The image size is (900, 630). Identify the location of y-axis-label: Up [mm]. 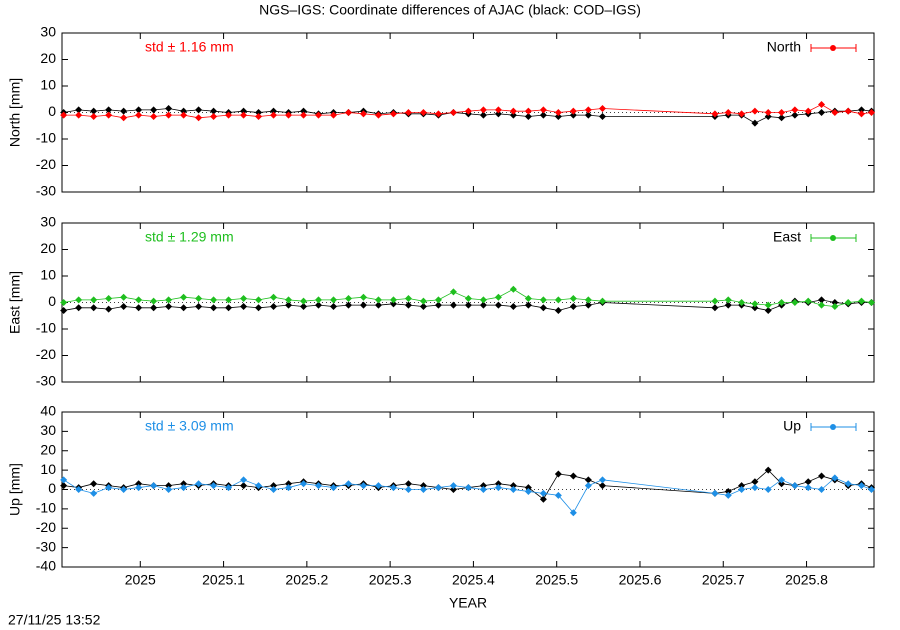
(15, 489).